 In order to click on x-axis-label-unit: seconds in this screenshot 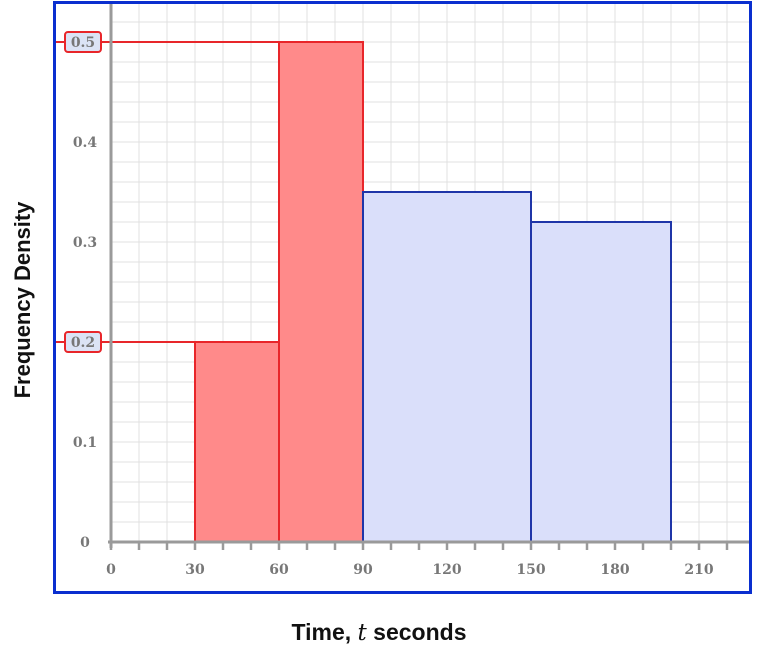, I will do `click(416, 632)`.